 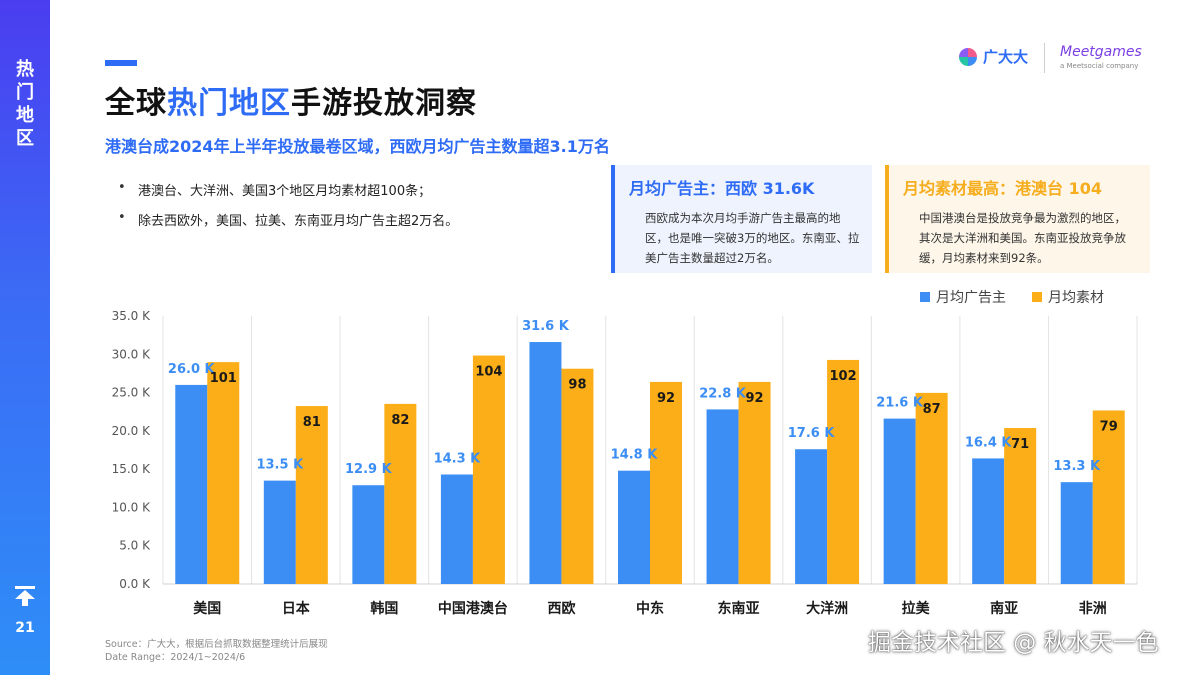 I want to click on title-accent-bar, so click(x=121, y=63).